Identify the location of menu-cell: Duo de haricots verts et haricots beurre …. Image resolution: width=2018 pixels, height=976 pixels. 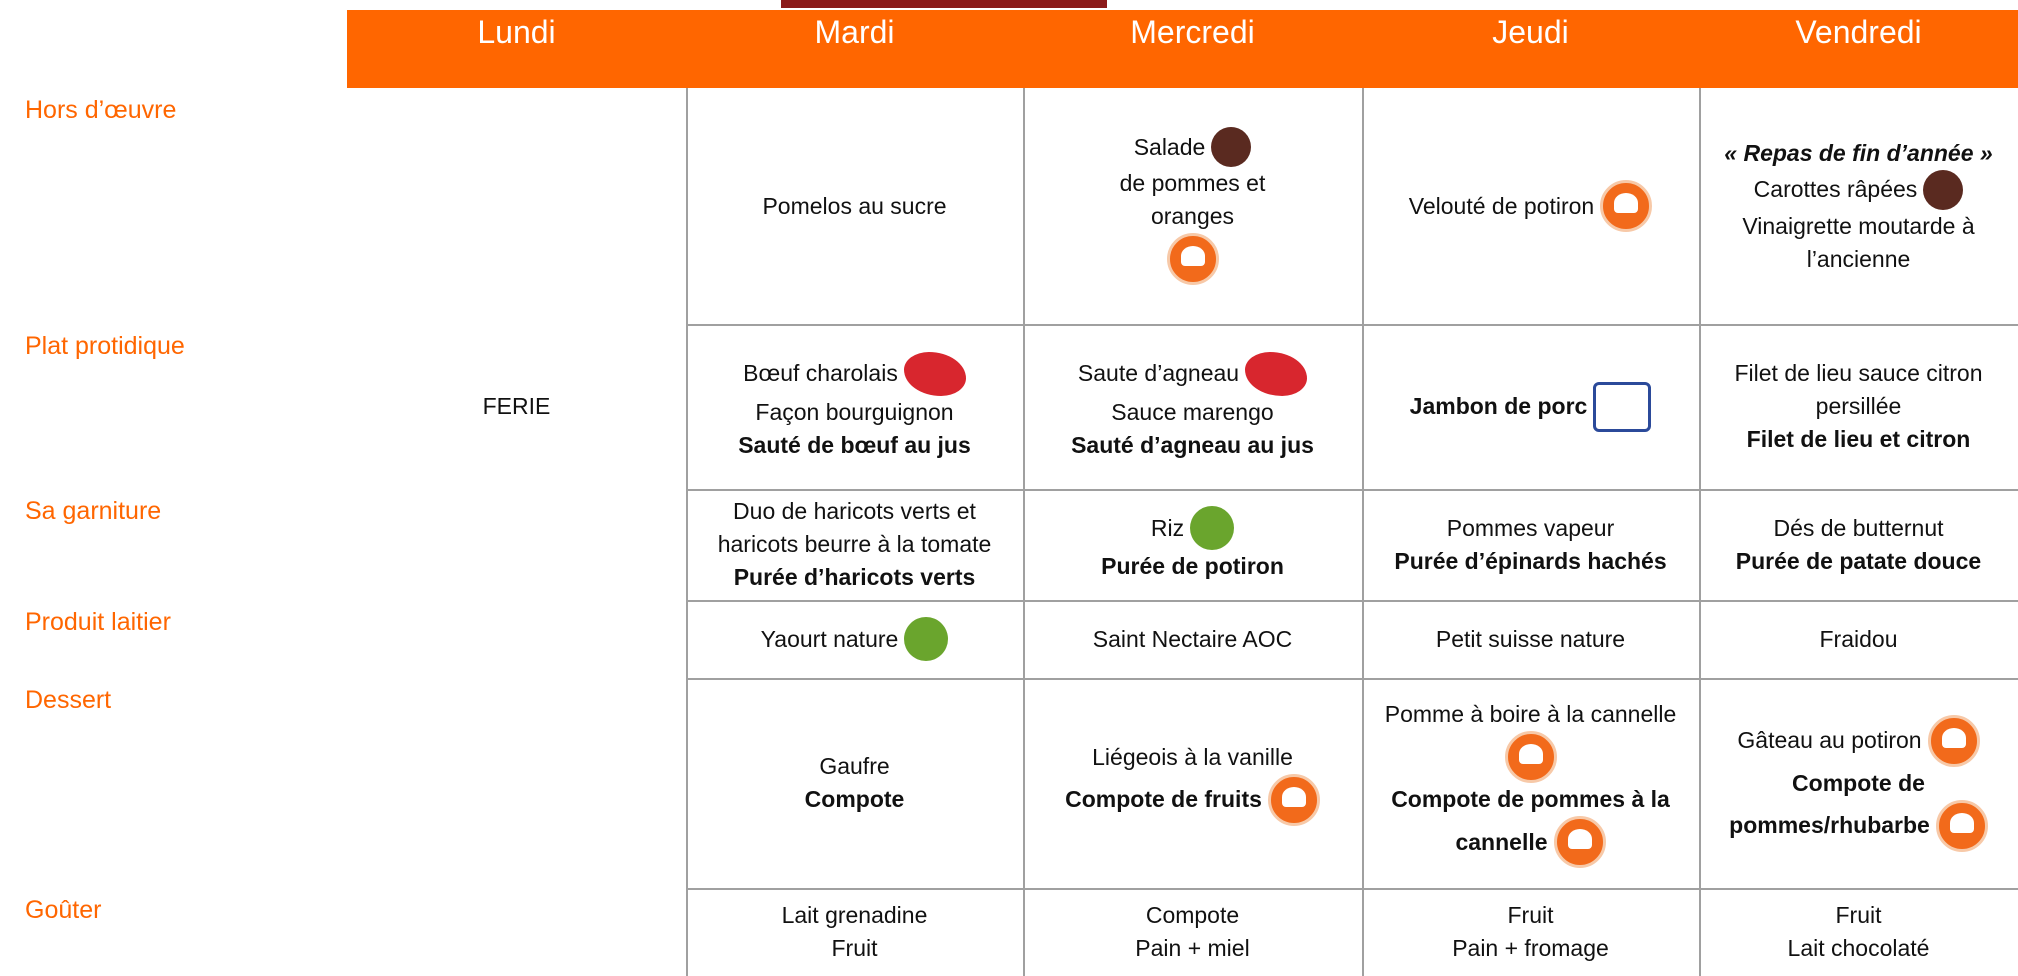
(854, 544).